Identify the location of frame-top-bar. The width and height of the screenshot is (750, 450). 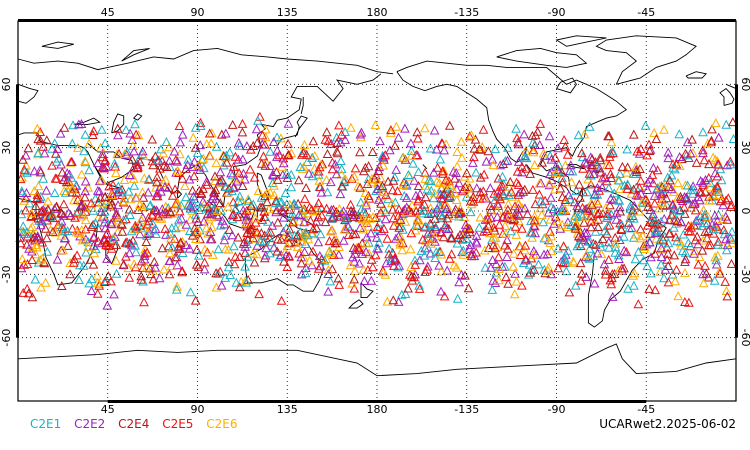
(377, 20).